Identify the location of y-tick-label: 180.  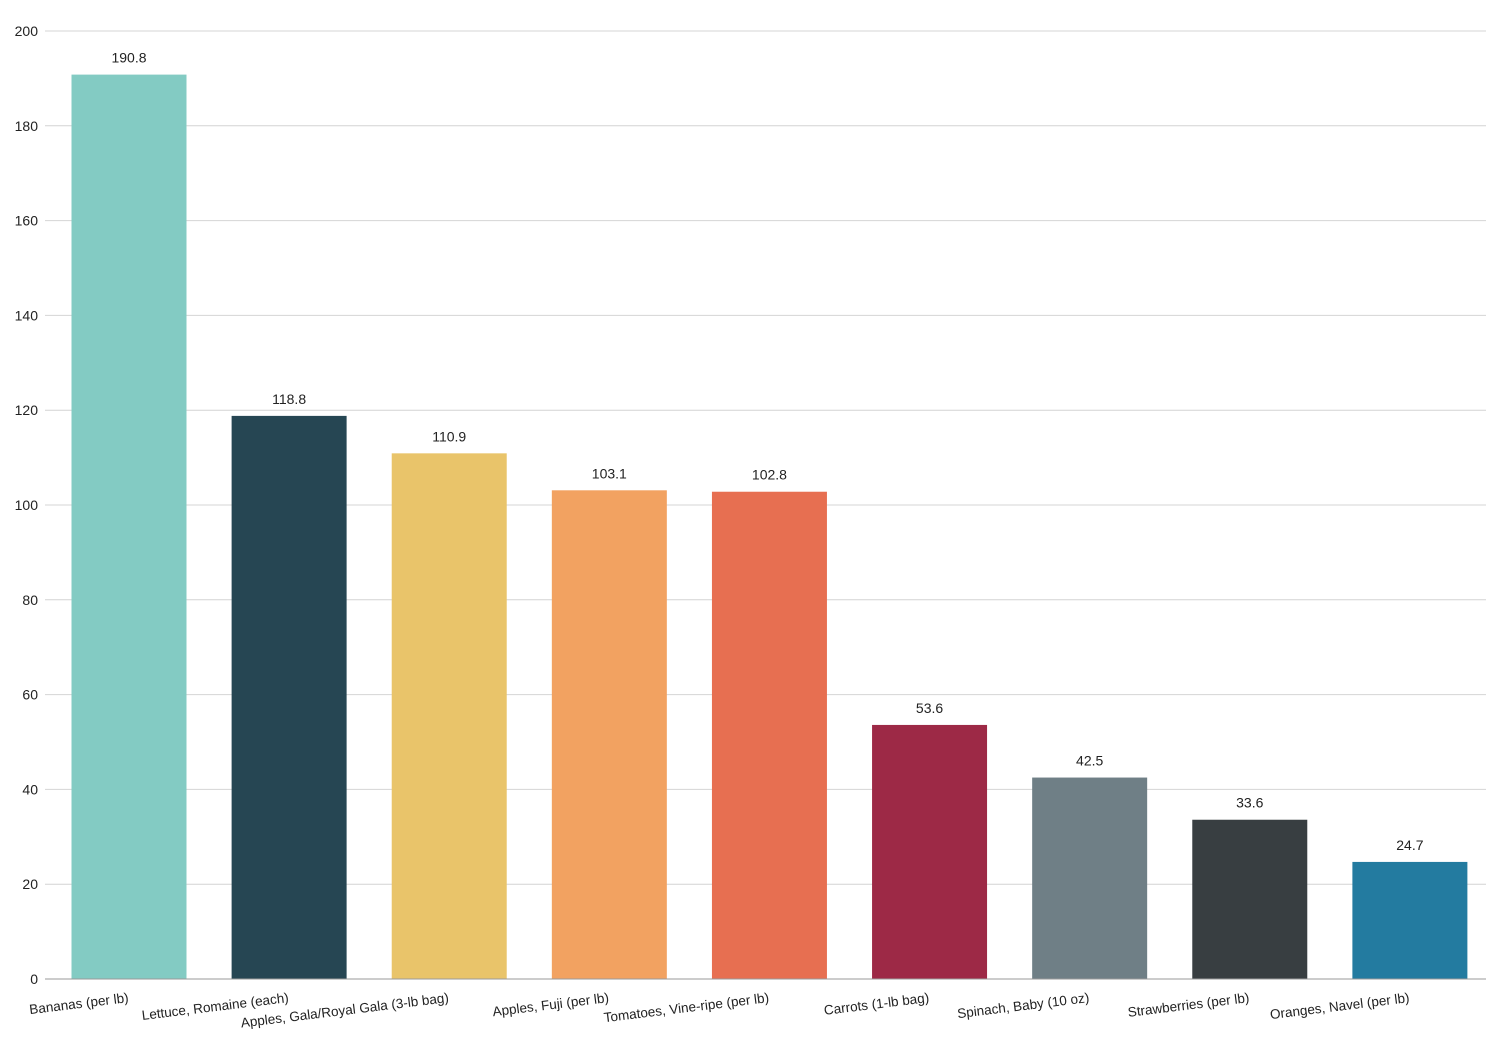
(27, 126).